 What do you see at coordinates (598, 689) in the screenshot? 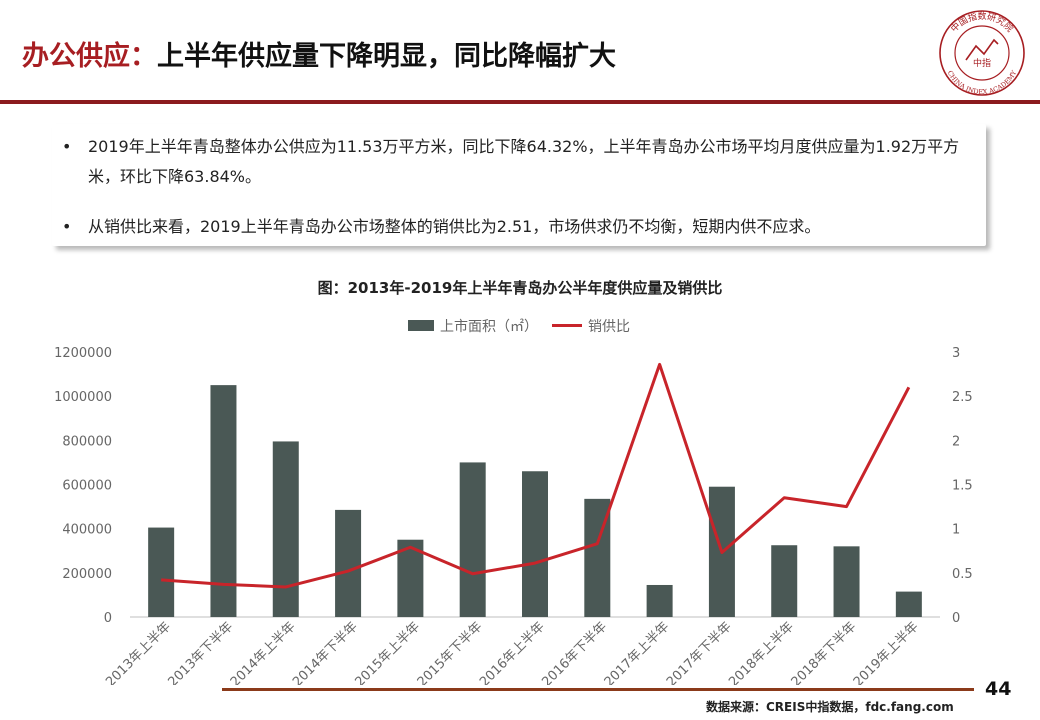
I see `footer-divider` at bounding box center [598, 689].